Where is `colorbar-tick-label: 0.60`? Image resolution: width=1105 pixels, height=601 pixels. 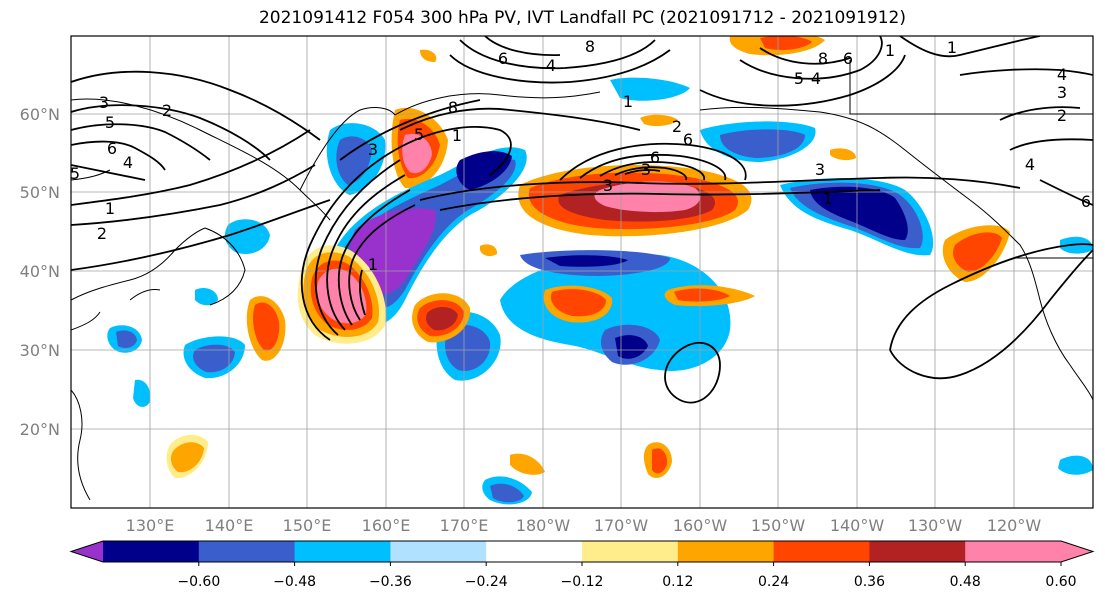
colorbar-tick-label: 0.60 is located at coordinates (1060, 582).